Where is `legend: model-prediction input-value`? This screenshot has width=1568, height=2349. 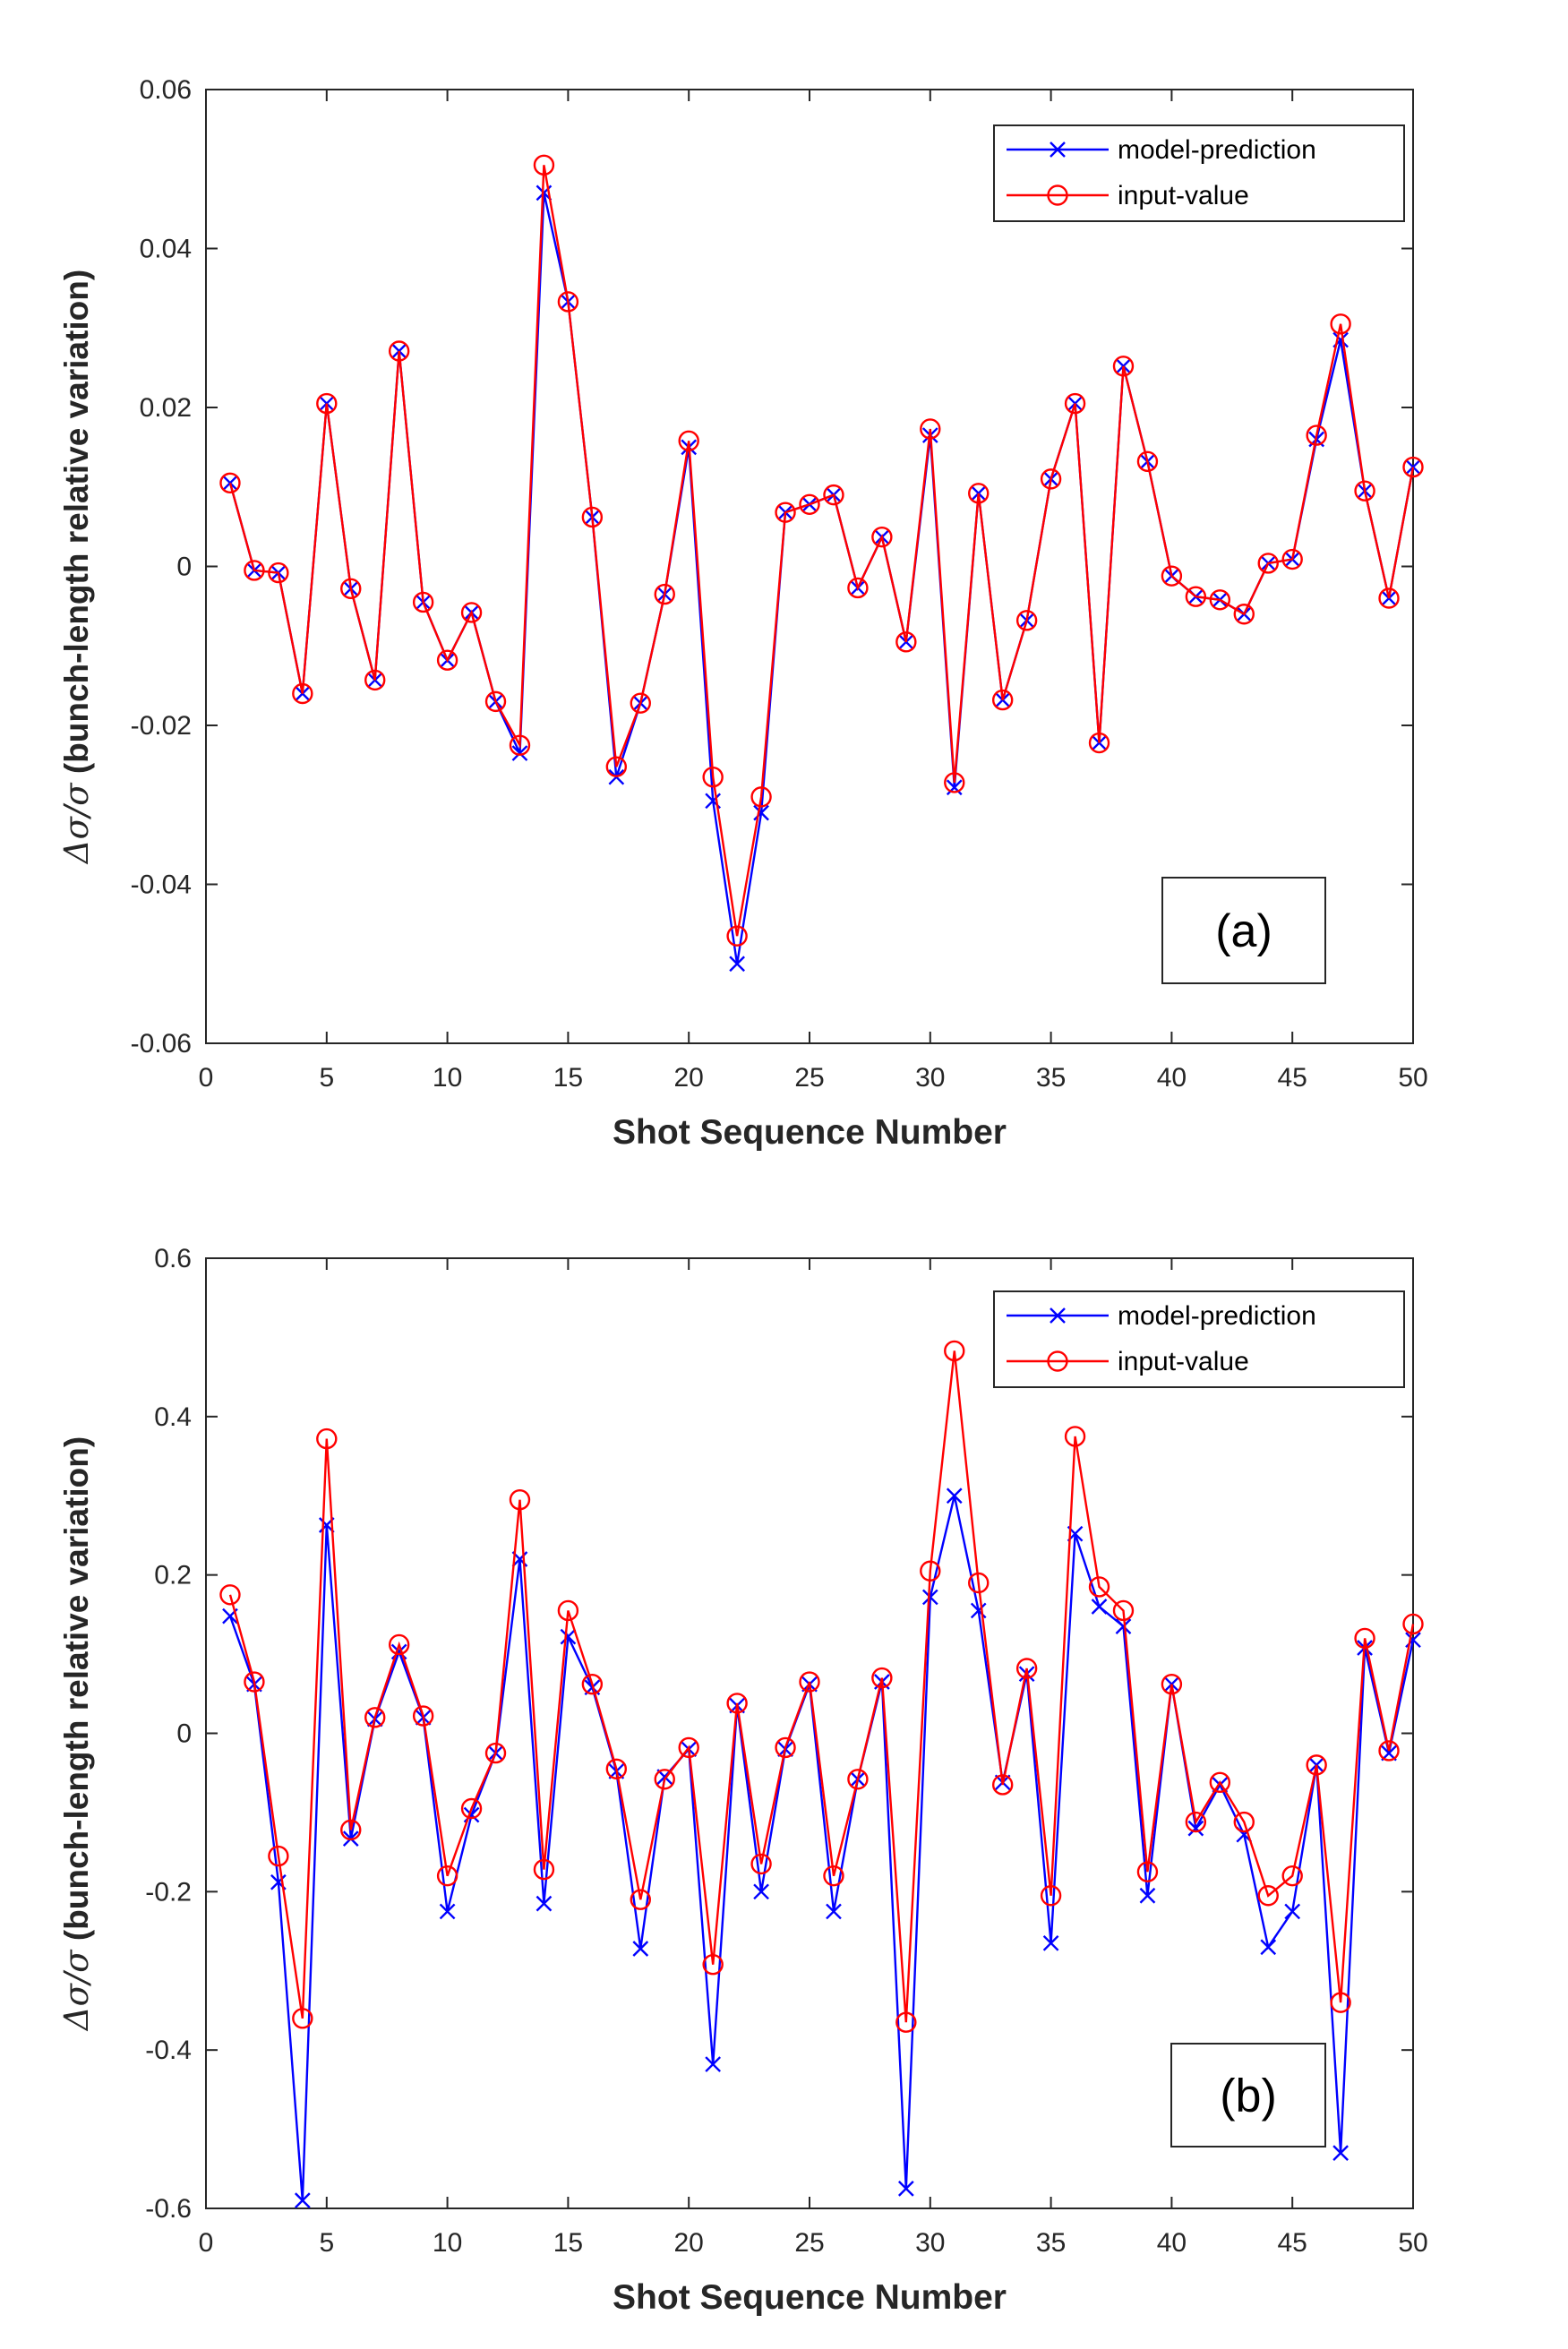 legend: model-prediction input-value is located at coordinates (1199, 1339).